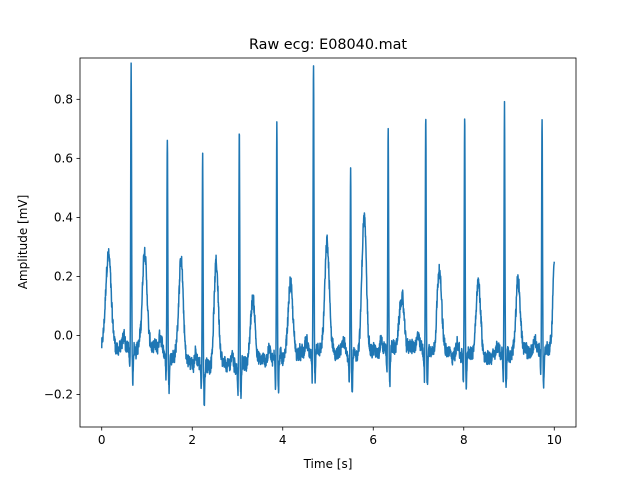 The image size is (640, 480). Describe the element at coordinates (328, 45) in the screenshot. I see `chart-title: Raw ecg: E08040.mat` at that location.